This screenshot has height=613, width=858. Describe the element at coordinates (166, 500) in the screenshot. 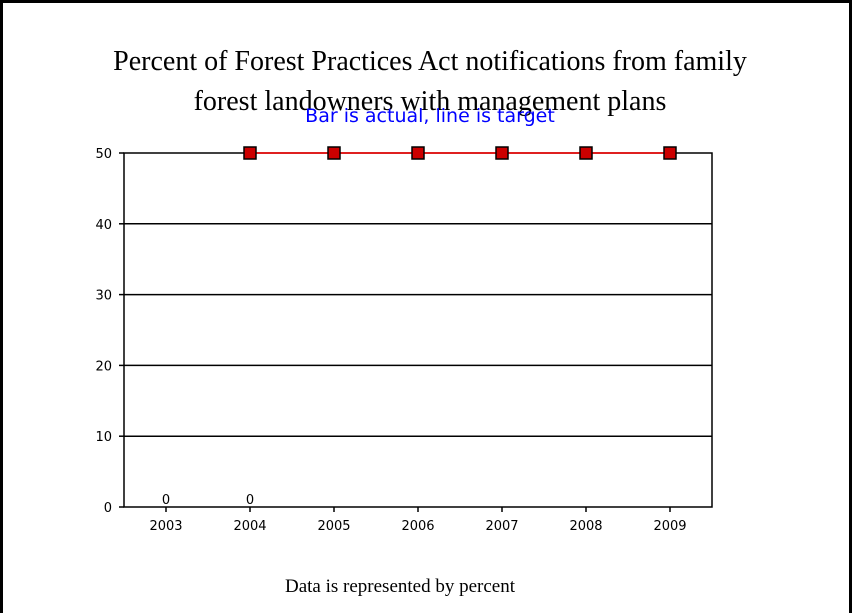

I see `bar-label-2003: 0` at that location.